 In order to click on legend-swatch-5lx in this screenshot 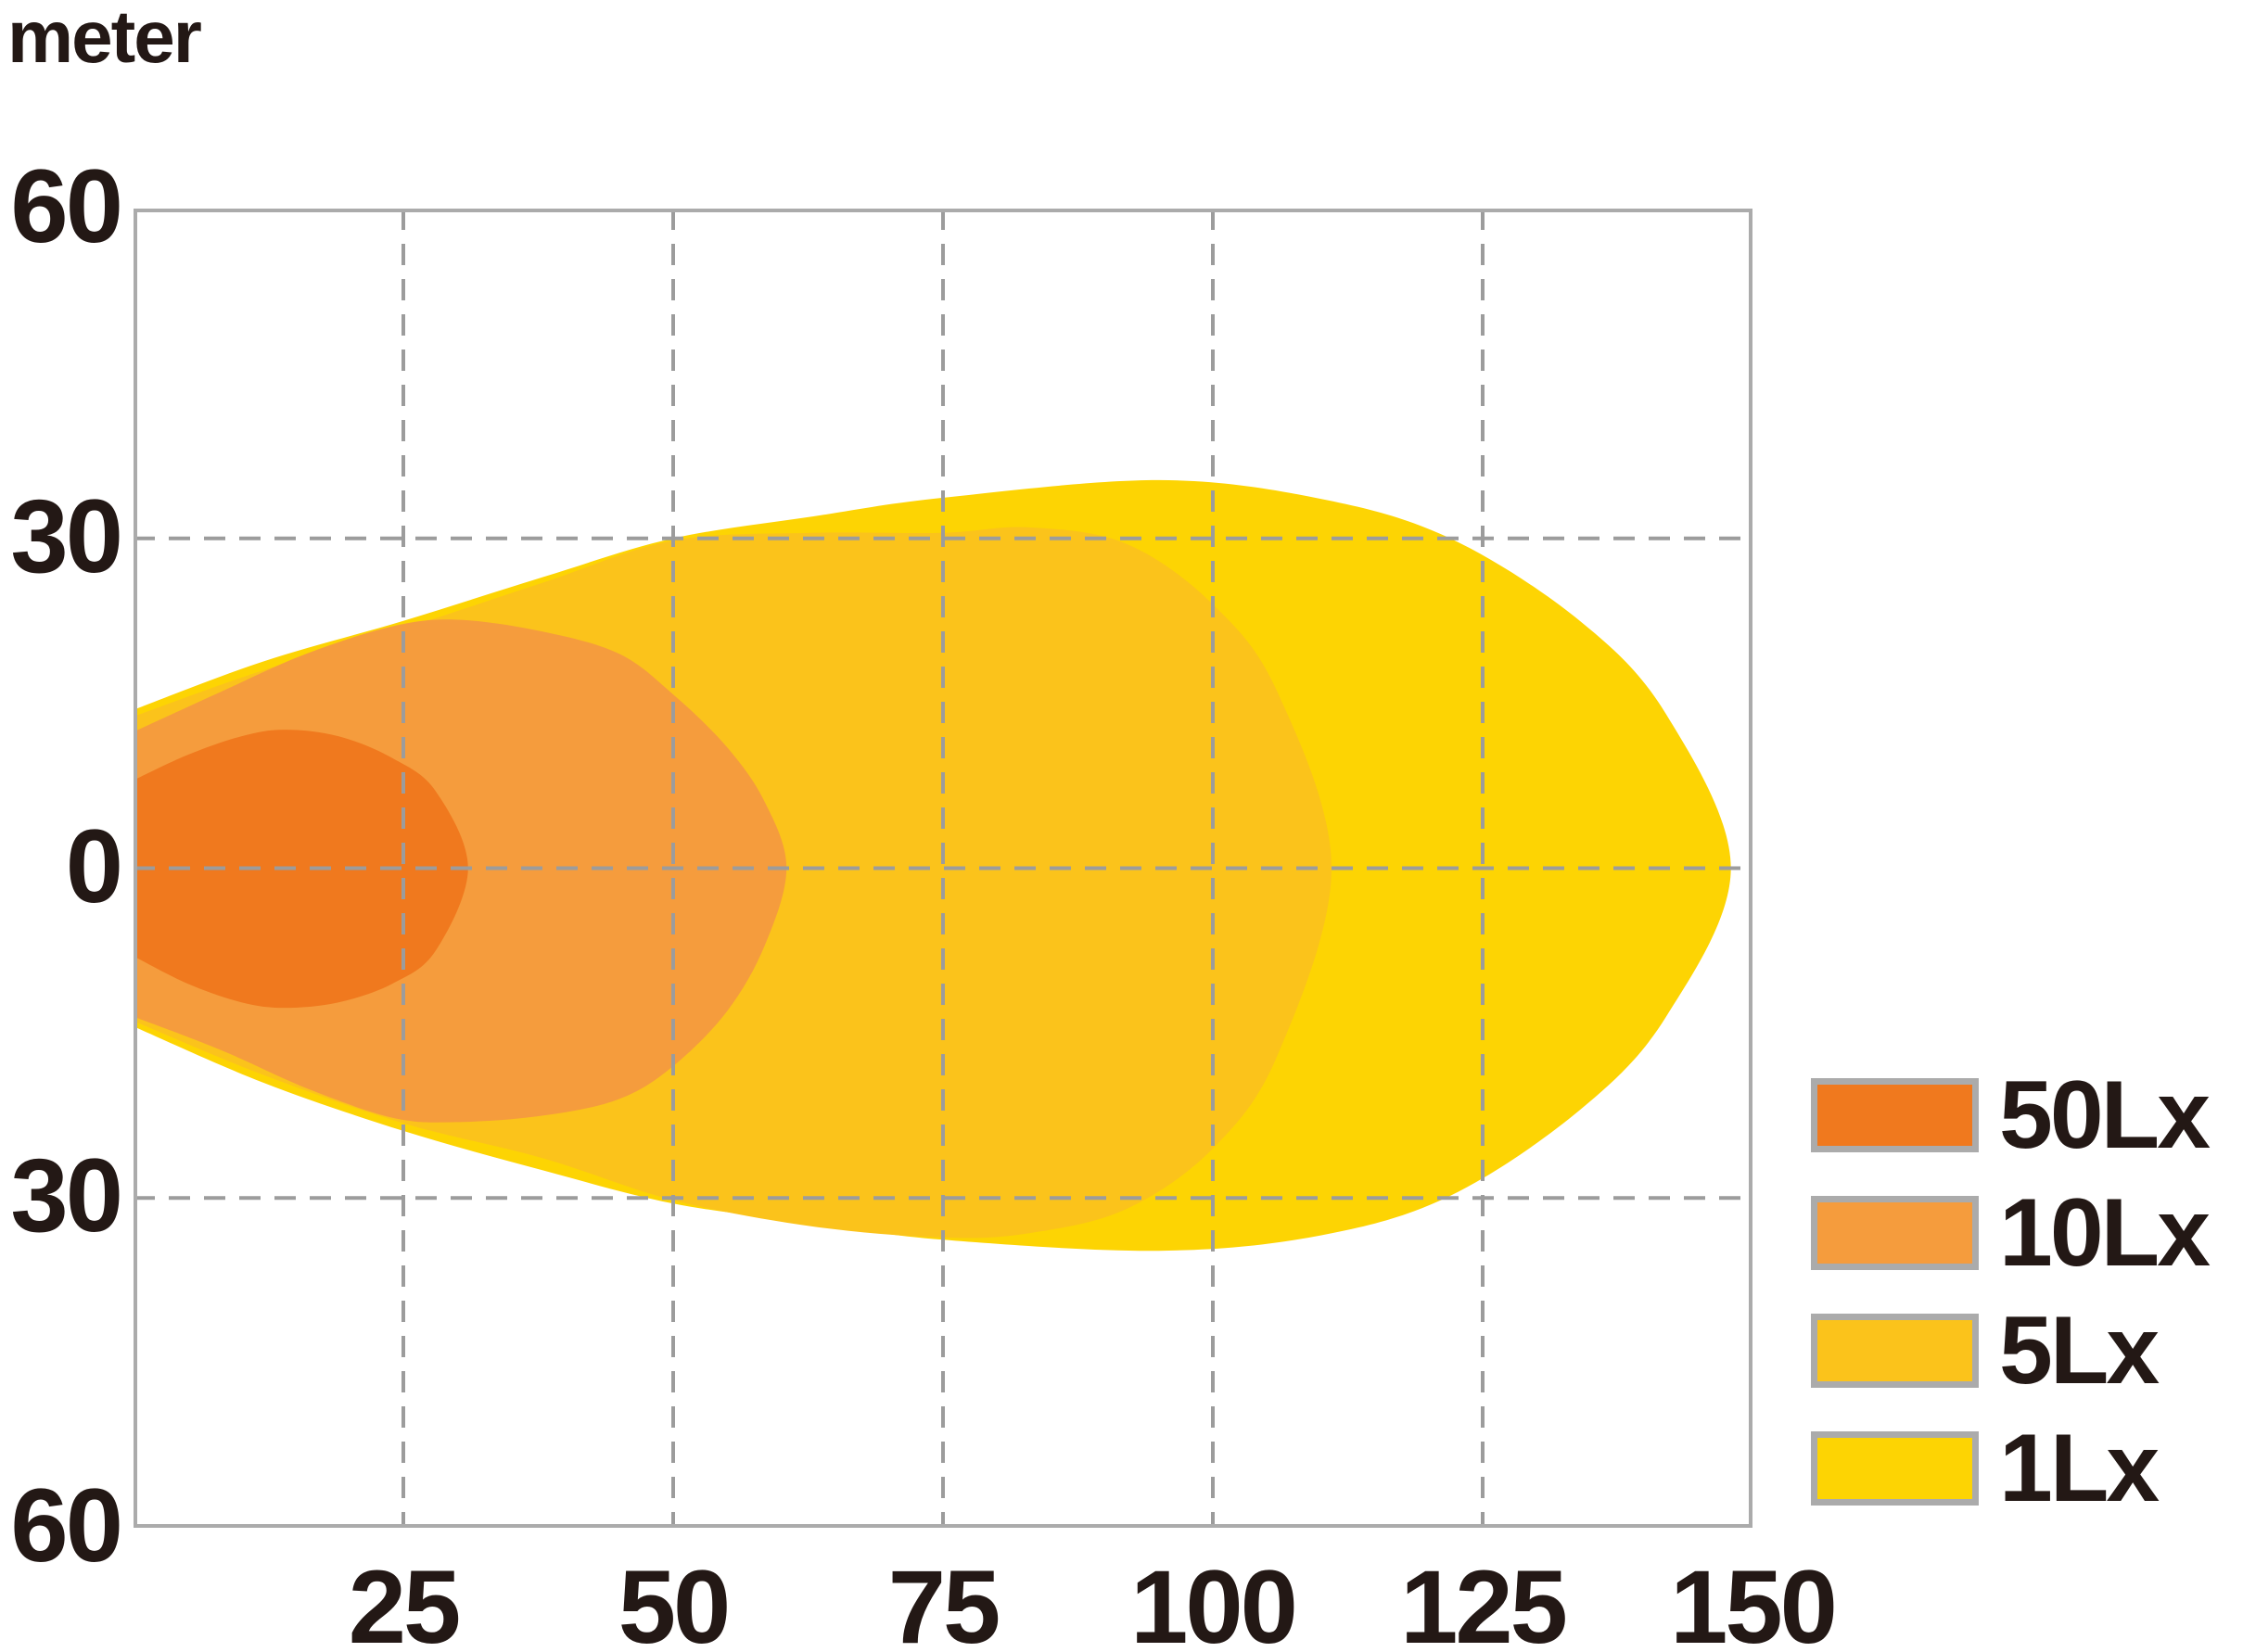, I will do `click(1895, 1351)`.